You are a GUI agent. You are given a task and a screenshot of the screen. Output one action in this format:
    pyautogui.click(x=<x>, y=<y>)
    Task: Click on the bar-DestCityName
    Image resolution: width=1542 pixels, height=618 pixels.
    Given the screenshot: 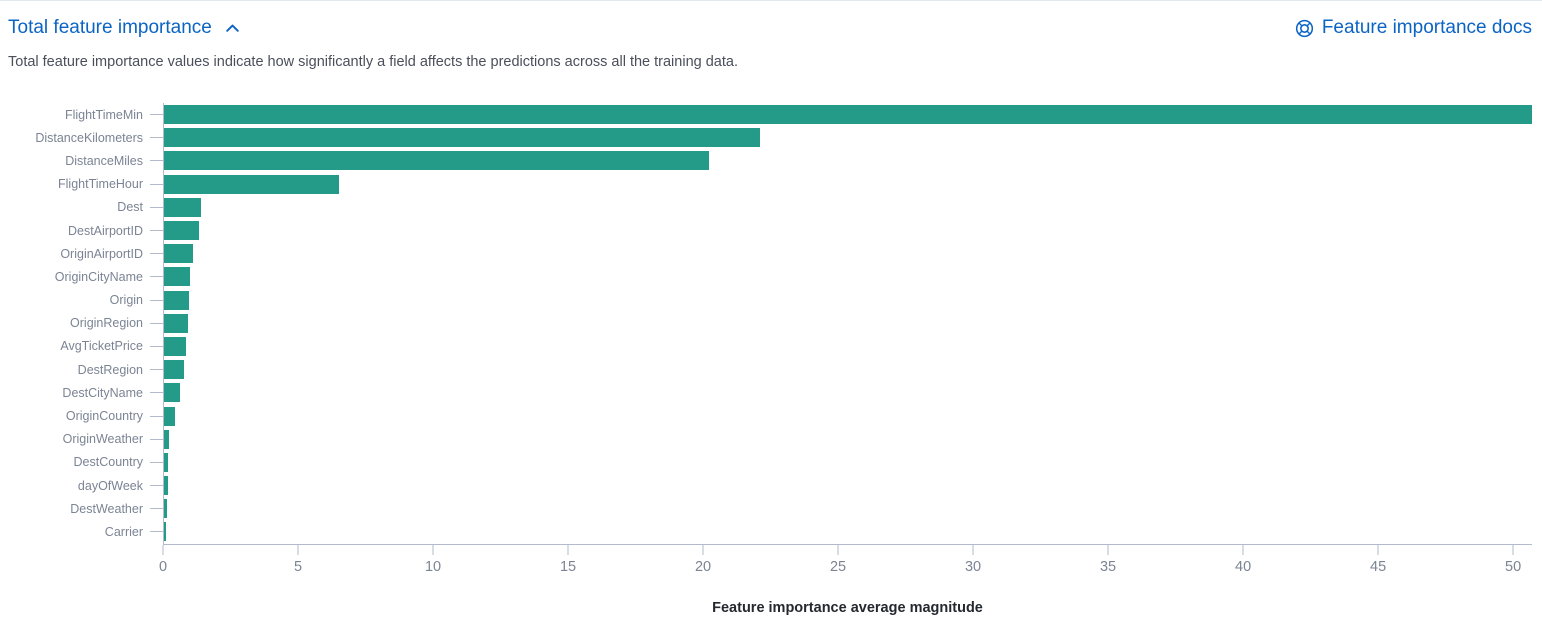 What is the action you would take?
    pyautogui.click(x=172, y=393)
    